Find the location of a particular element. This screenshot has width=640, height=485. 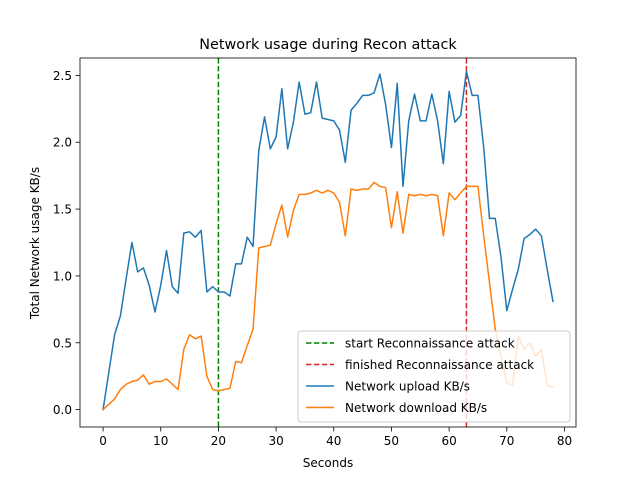

x-axis-label: Seconds is located at coordinates (328, 463).